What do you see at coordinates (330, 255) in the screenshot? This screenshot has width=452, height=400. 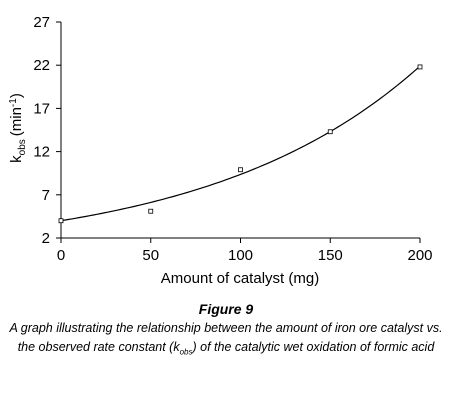 I see `x-tick-label: 150` at bounding box center [330, 255].